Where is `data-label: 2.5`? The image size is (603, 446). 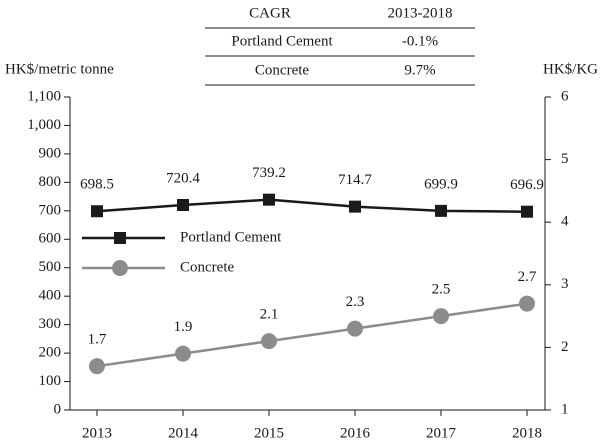 data-label: 2.5 is located at coordinates (441, 290).